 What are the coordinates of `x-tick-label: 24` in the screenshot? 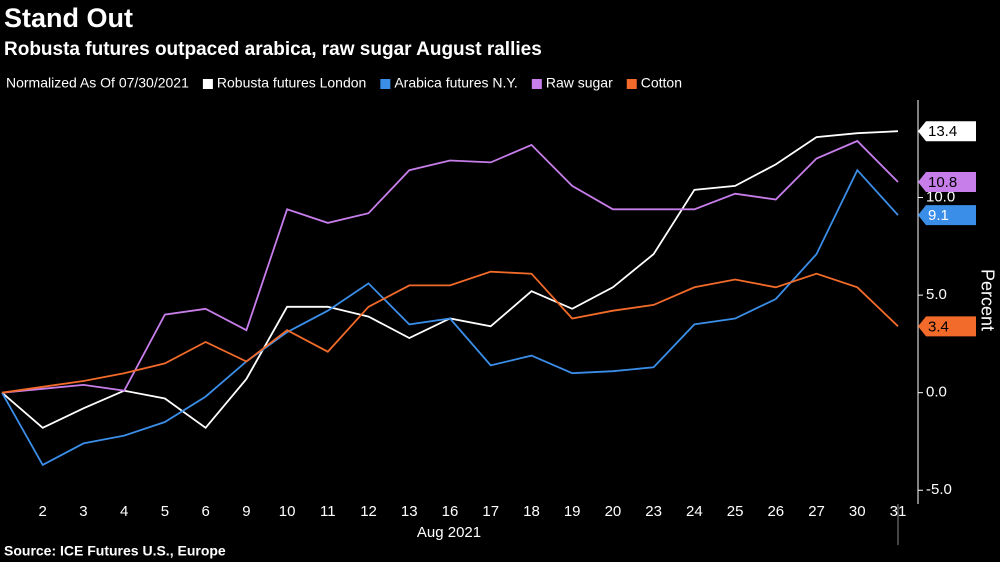 It's located at (694, 511).